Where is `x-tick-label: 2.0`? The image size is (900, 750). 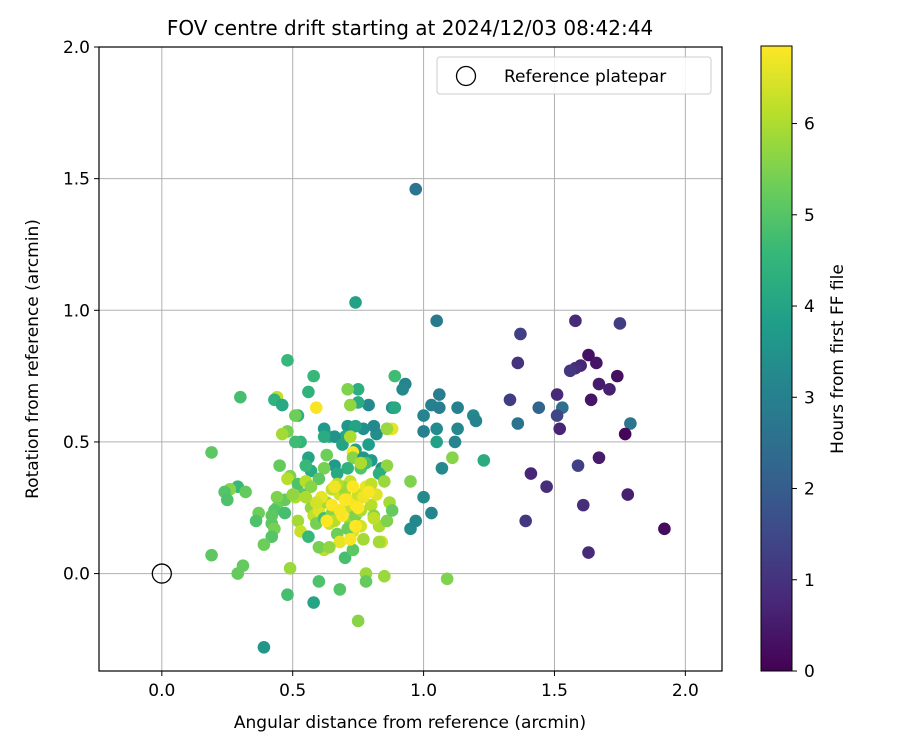
x-tick-label: 2.0 is located at coordinates (685, 691).